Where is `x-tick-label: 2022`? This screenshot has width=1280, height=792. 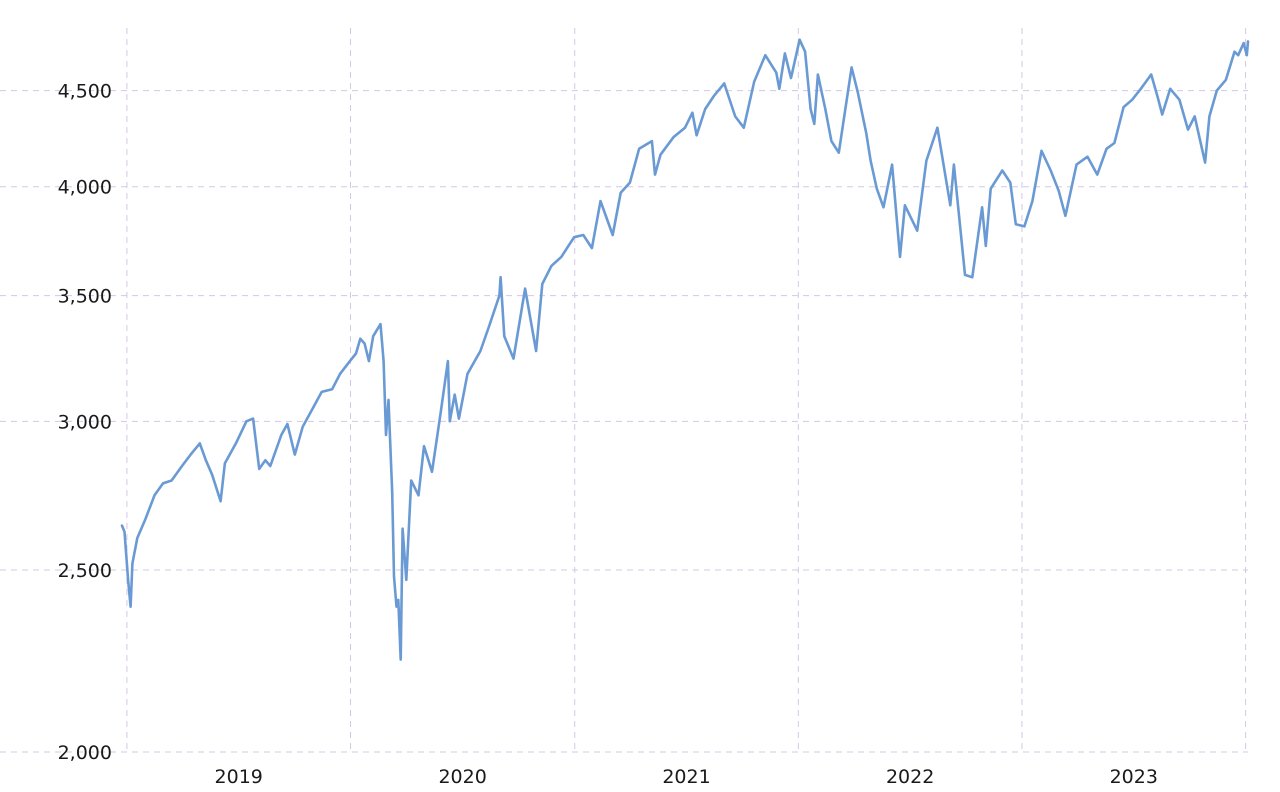
x-tick-label: 2022 is located at coordinates (910, 777).